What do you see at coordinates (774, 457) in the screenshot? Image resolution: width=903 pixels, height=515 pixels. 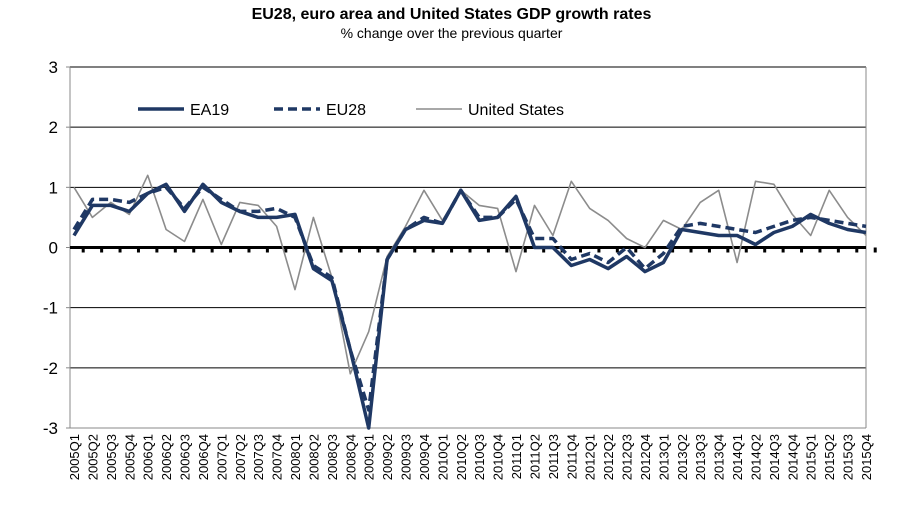 I see `x-tick-label: 2014Q3` at bounding box center [774, 457].